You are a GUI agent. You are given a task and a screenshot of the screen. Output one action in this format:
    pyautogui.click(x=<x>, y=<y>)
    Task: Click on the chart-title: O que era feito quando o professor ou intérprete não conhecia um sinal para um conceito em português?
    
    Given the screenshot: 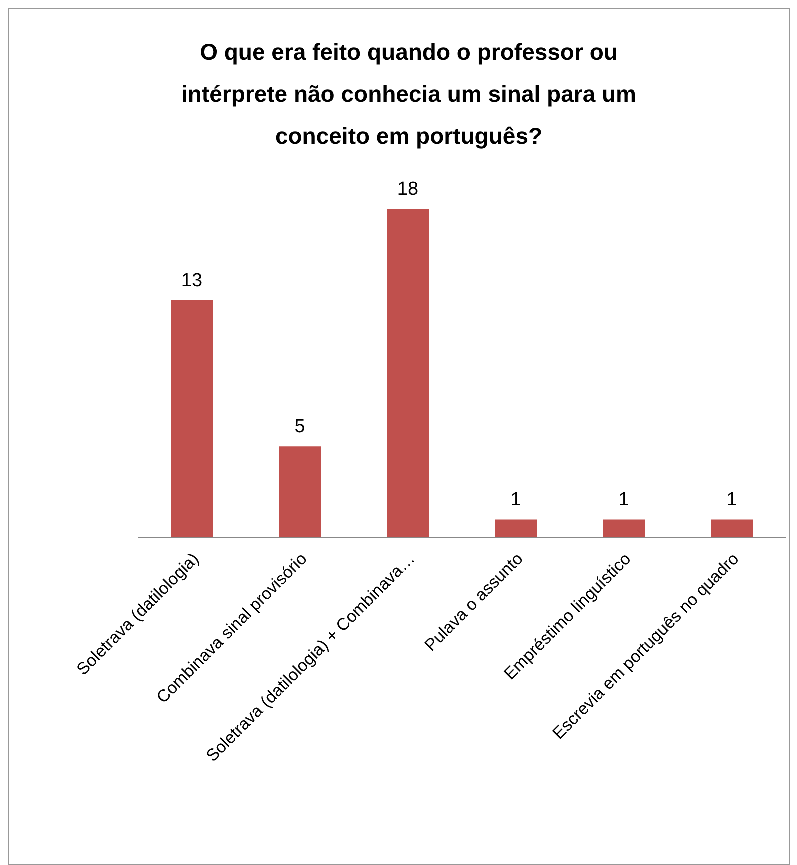 What is the action you would take?
    pyautogui.click(x=409, y=94)
    